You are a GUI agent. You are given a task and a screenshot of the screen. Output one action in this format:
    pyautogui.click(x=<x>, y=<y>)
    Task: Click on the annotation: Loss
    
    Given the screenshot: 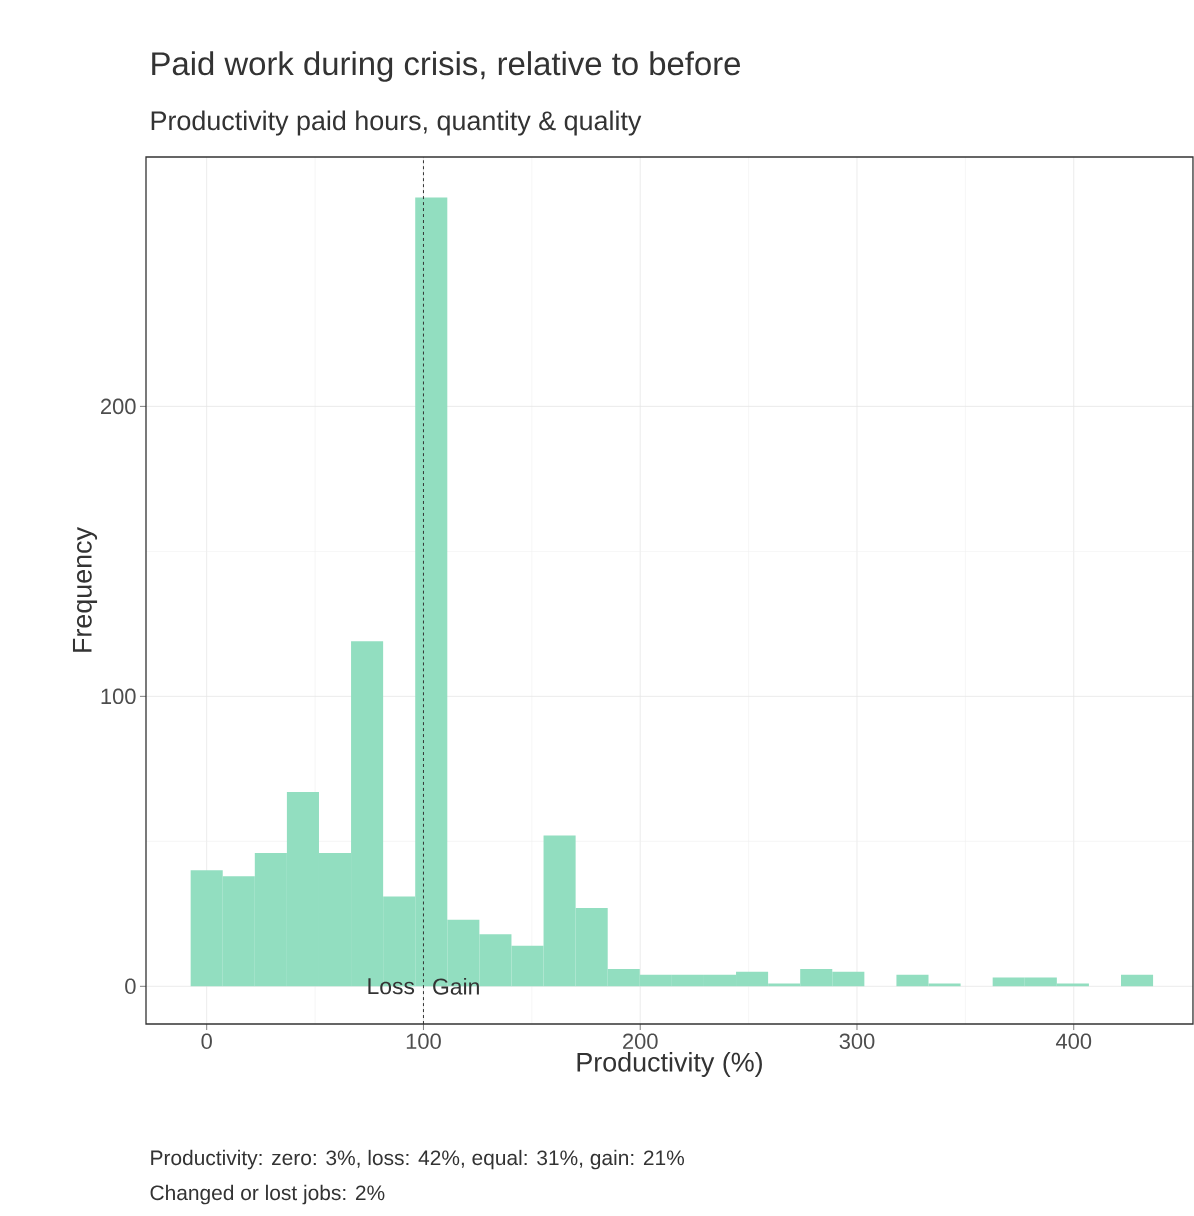 What is the action you would take?
    pyautogui.click(x=391, y=986)
    